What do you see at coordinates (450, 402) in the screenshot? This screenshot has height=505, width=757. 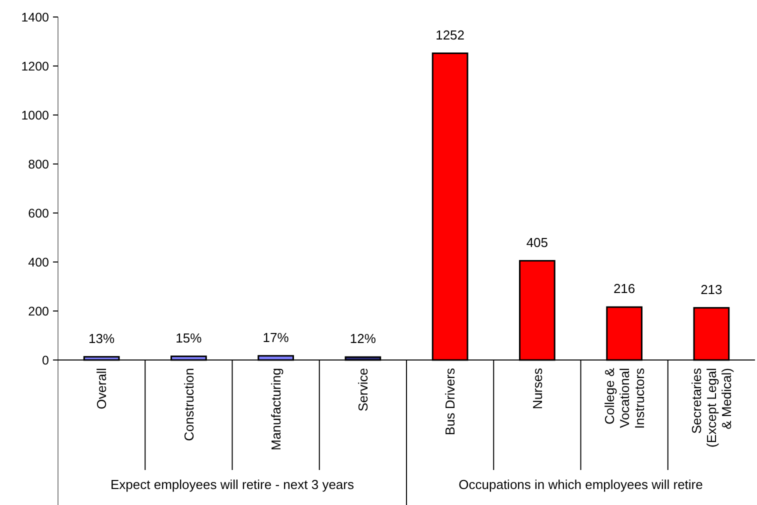 I see `x-tick-label: Bus Drivers` at bounding box center [450, 402].